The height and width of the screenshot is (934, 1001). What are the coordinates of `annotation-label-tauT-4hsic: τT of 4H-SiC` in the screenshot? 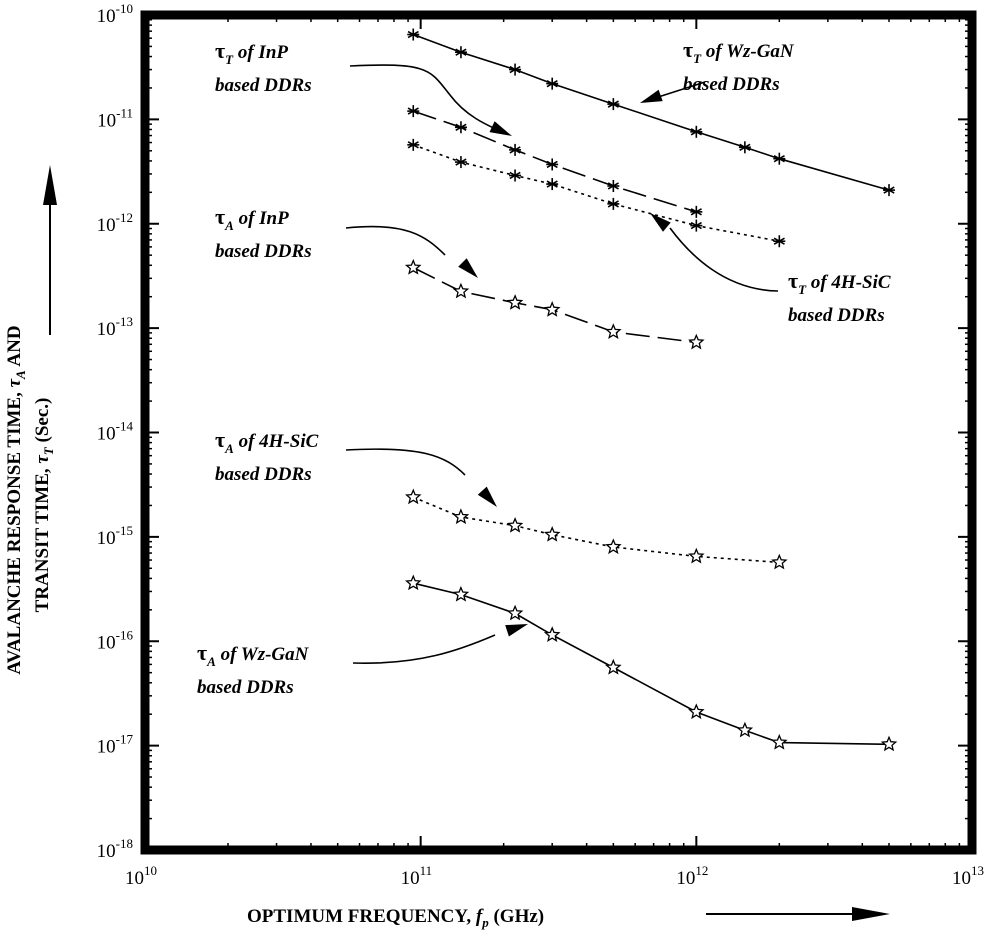 It's located at (839, 282).